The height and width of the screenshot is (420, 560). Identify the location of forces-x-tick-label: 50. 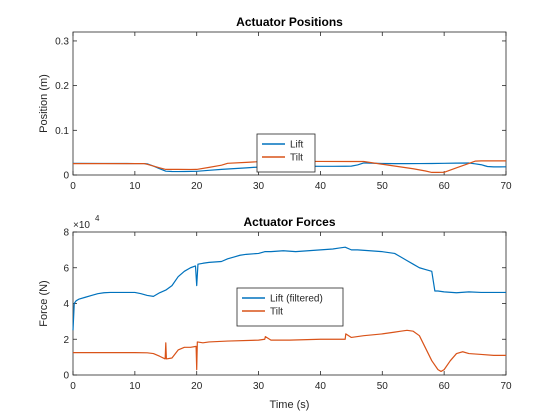
(383, 386).